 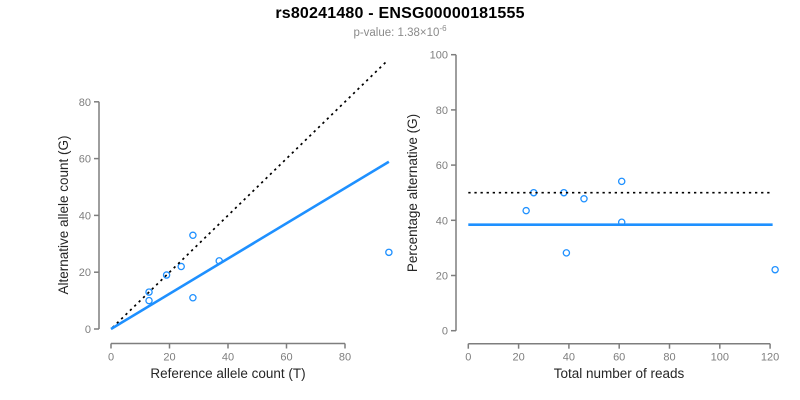 I want to click on x-tick-label: 100, so click(x=720, y=358).